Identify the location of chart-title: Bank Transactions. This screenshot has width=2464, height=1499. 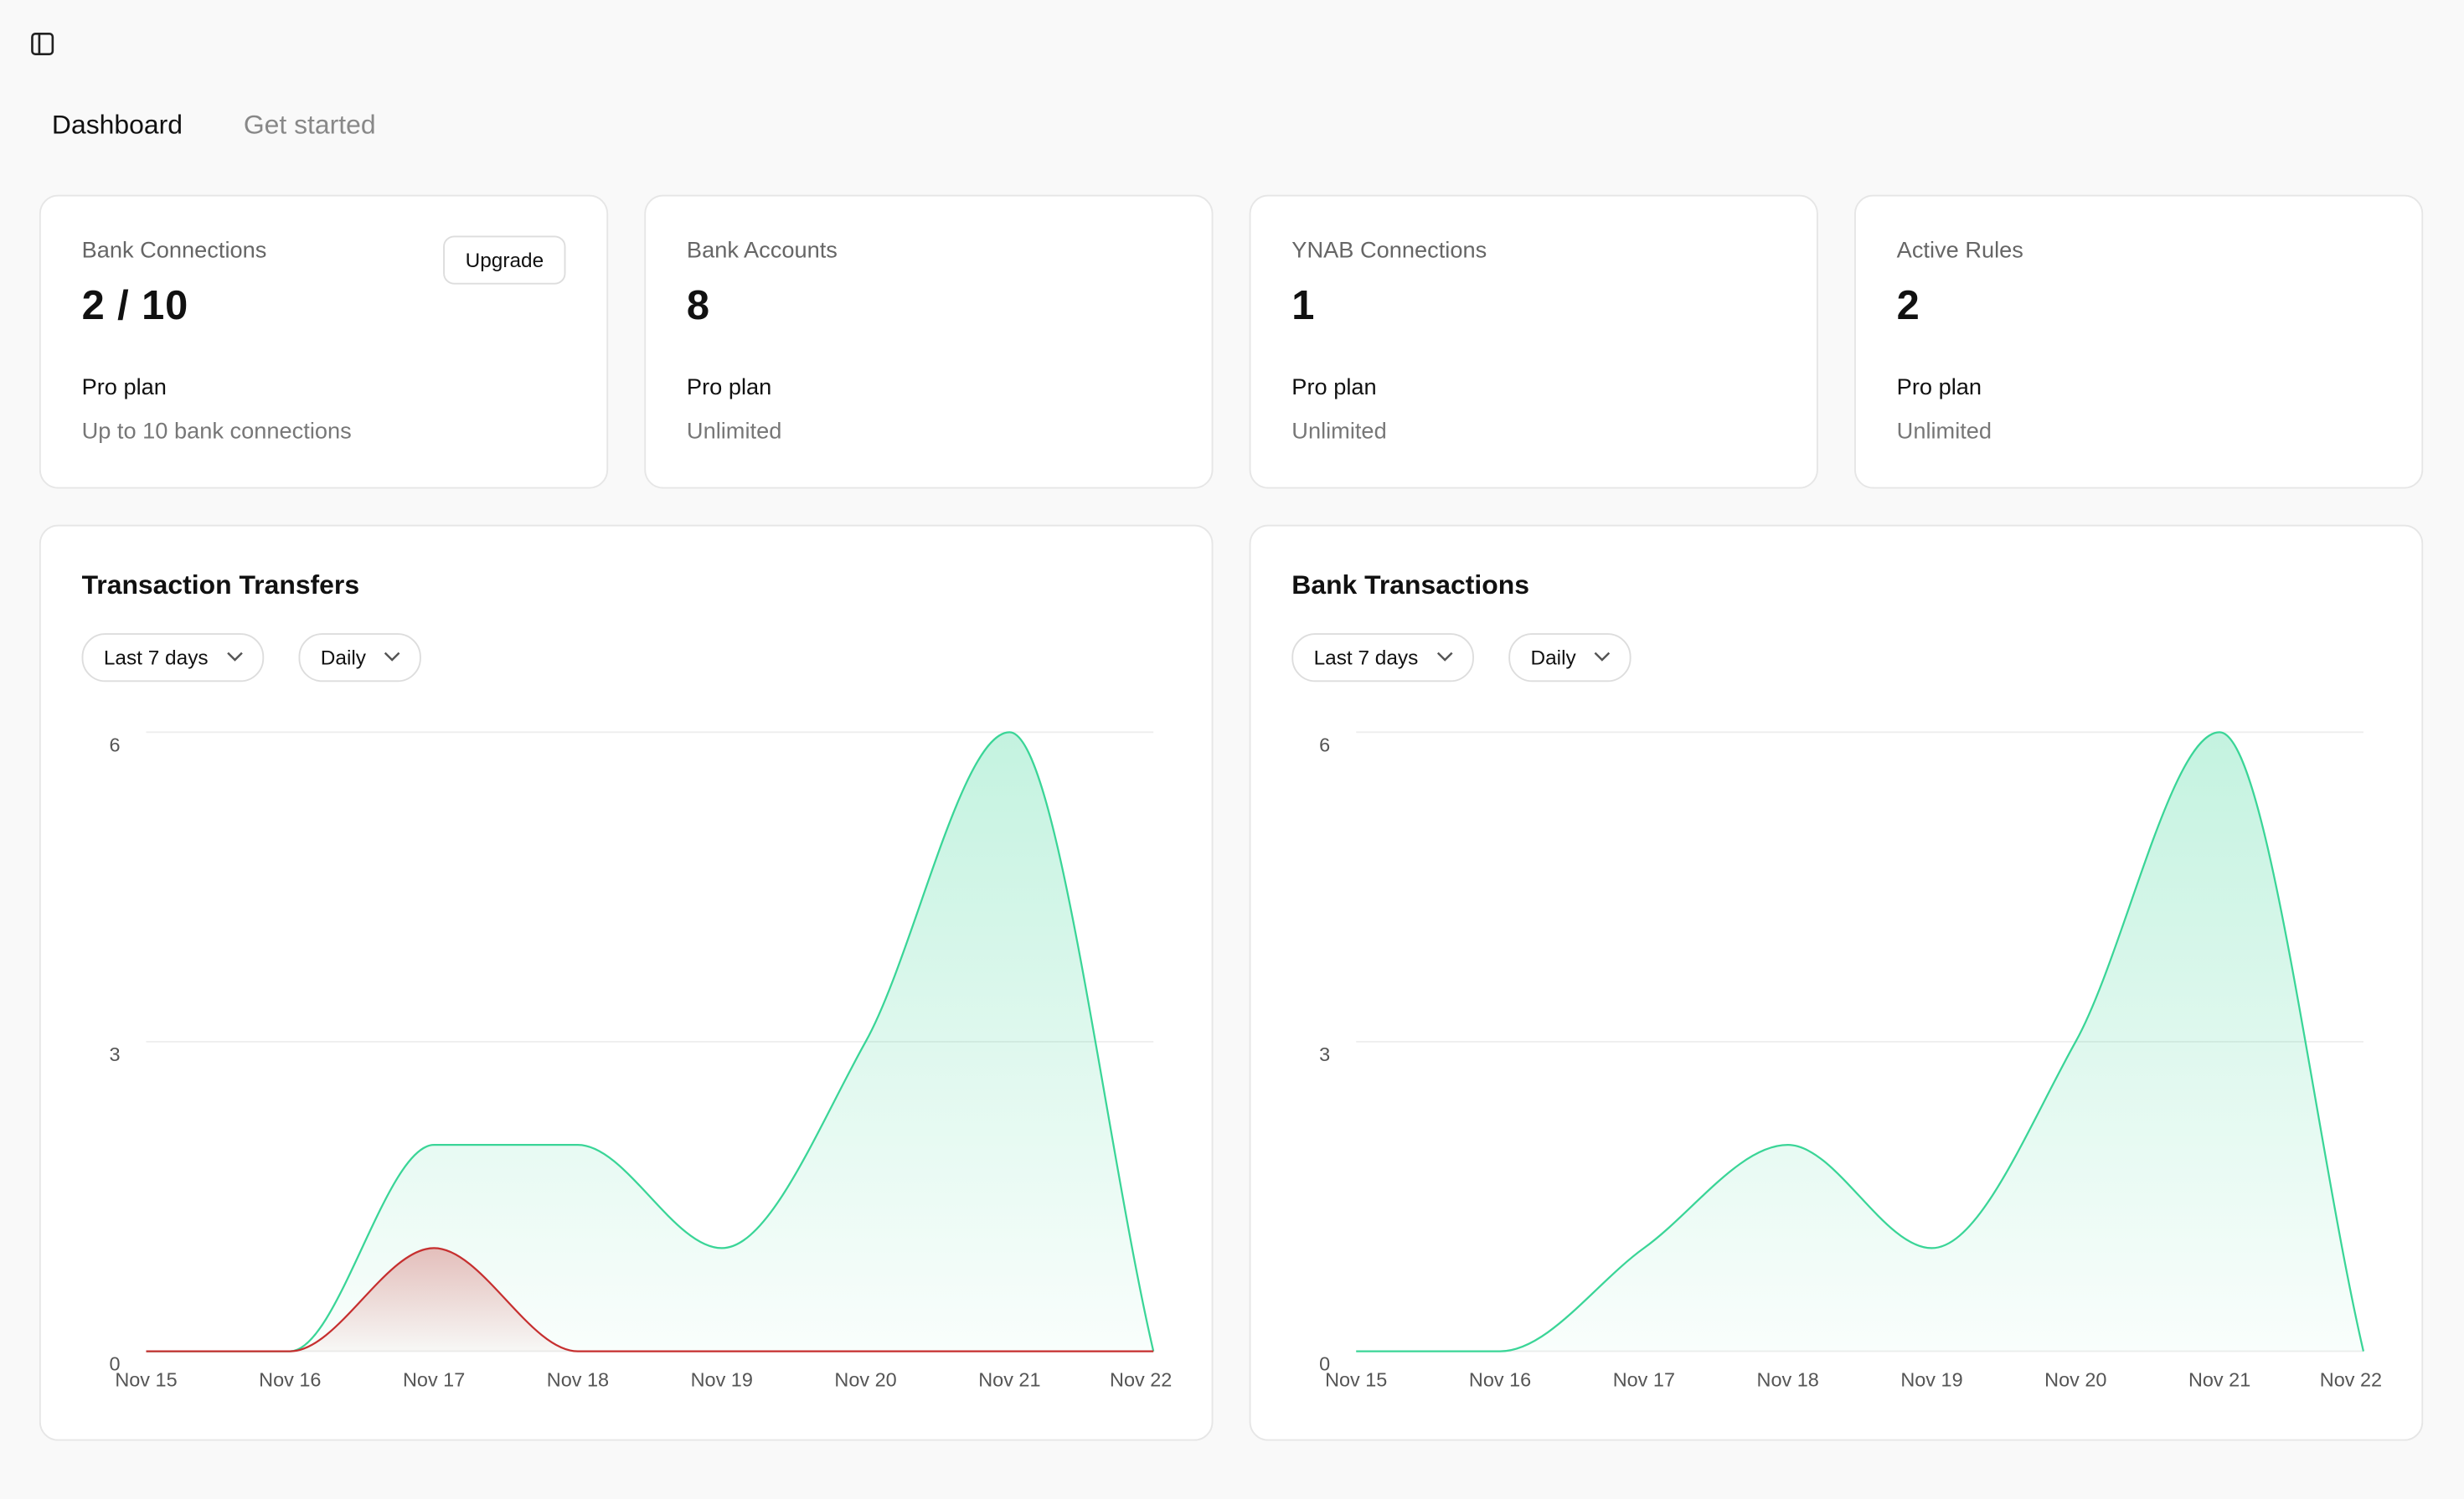
(1410, 585).